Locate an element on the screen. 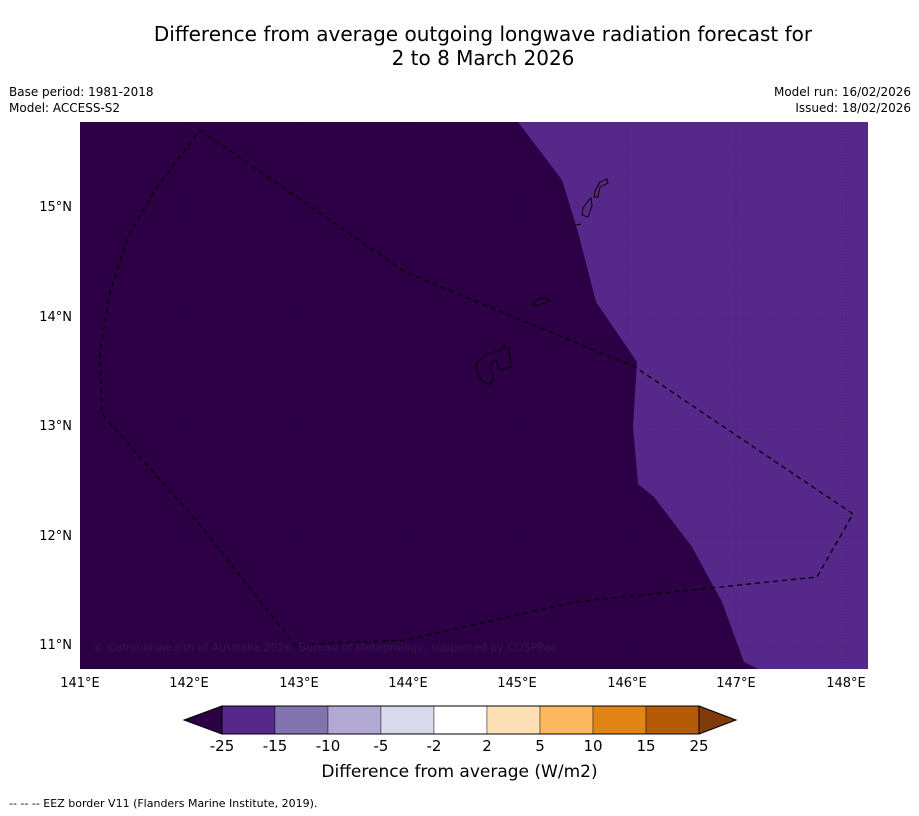  colorbar-tick-label: 10 is located at coordinates (593, 746).